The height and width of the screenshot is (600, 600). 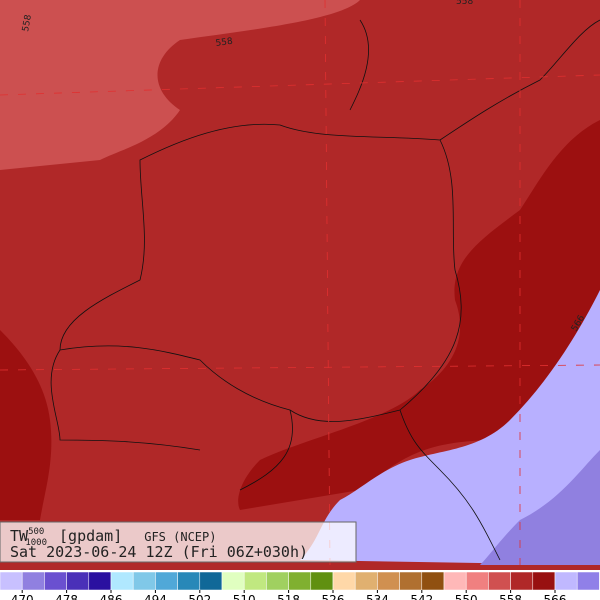 I want to click on colorbar-label: 534, so click(x=377, y=596).